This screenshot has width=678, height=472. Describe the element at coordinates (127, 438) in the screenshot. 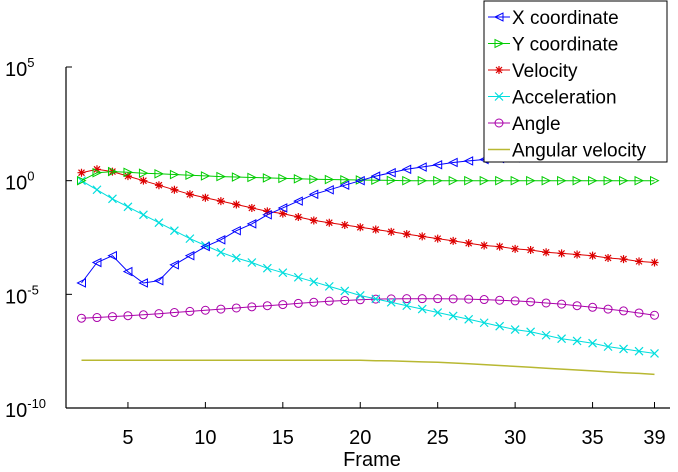

I see `x-tick-label: 5` at that location.